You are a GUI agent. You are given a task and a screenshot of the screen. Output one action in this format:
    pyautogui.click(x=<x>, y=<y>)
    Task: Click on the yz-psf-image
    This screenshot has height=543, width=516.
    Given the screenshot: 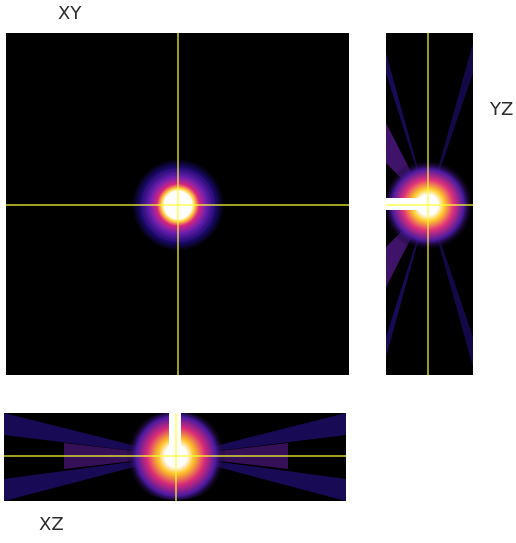 What is the action you would take?
    pyautogui.click(x=429, y=204)
    